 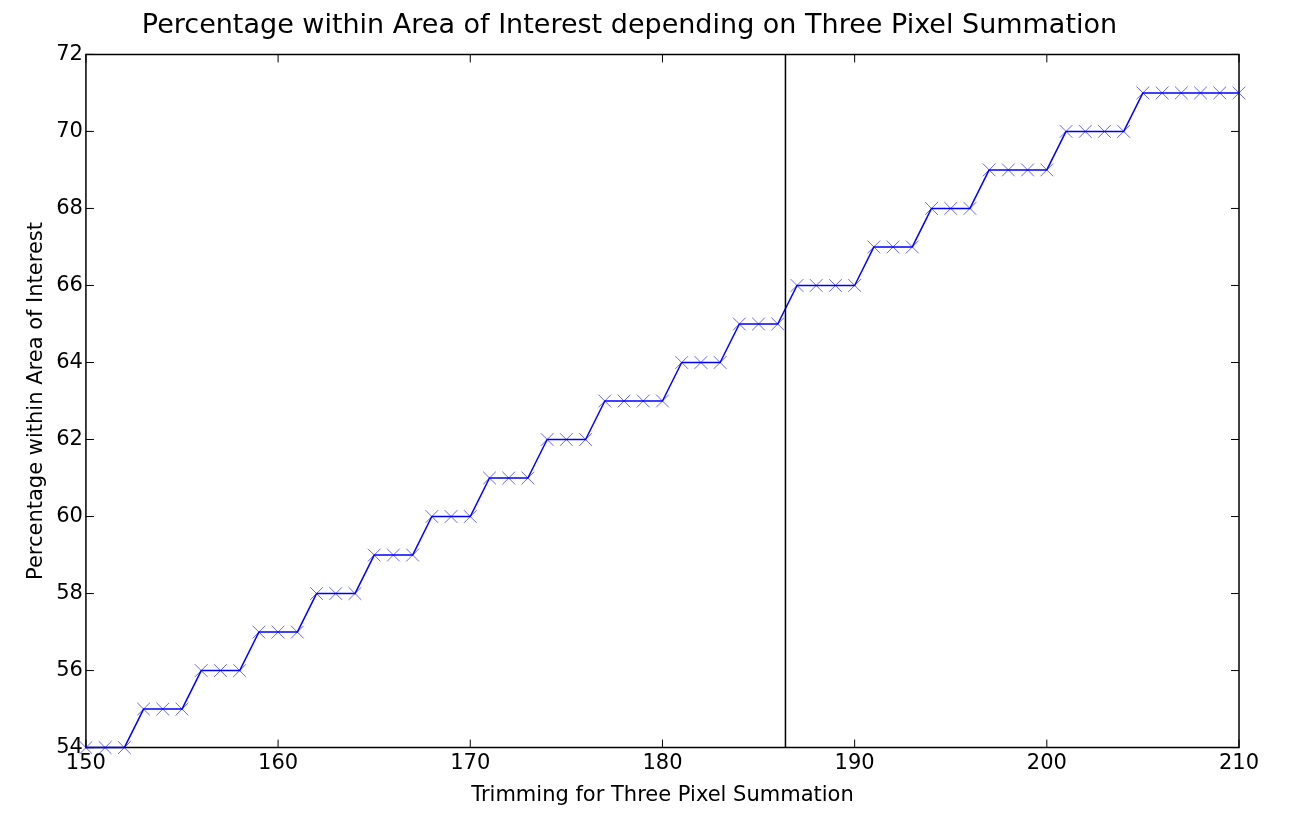 I want to click on x-tick-label: 170, so click(x=470, y=761).